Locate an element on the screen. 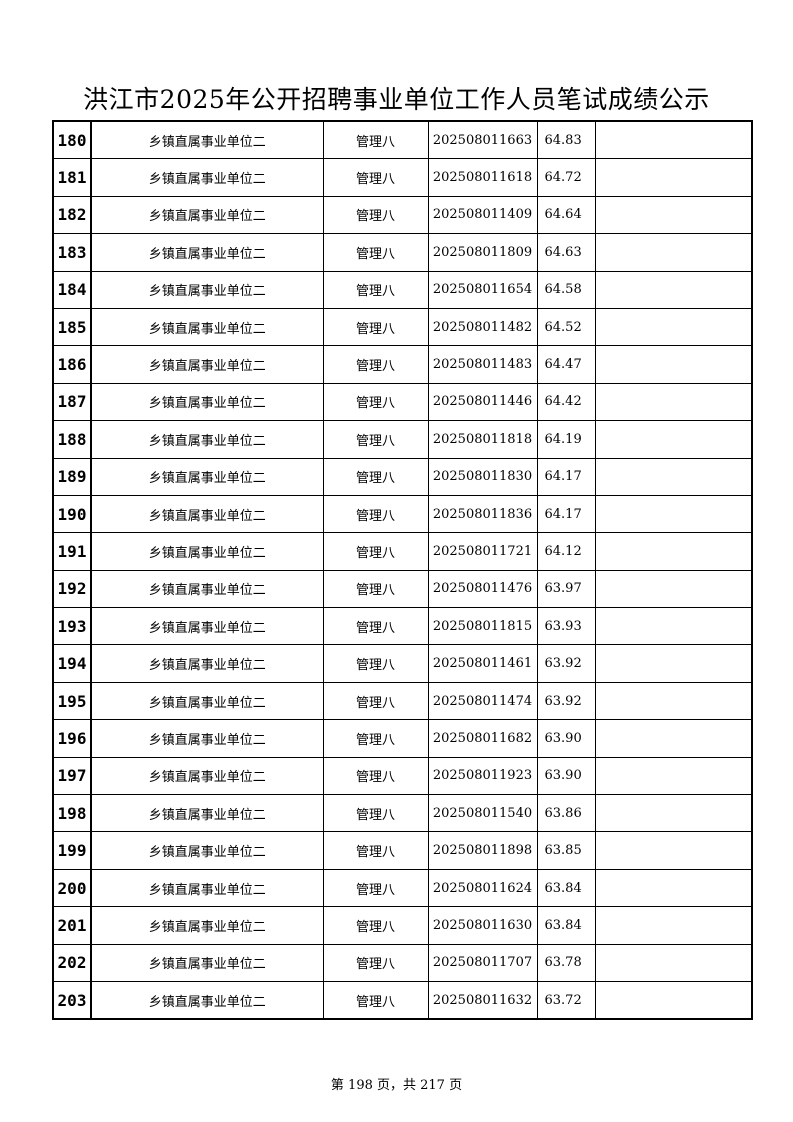 The image size is (793, 1122). table-row: 196 乡镇直属事业单位二 管理八 202508011682 63.90 is located at coordinates (402, 738).